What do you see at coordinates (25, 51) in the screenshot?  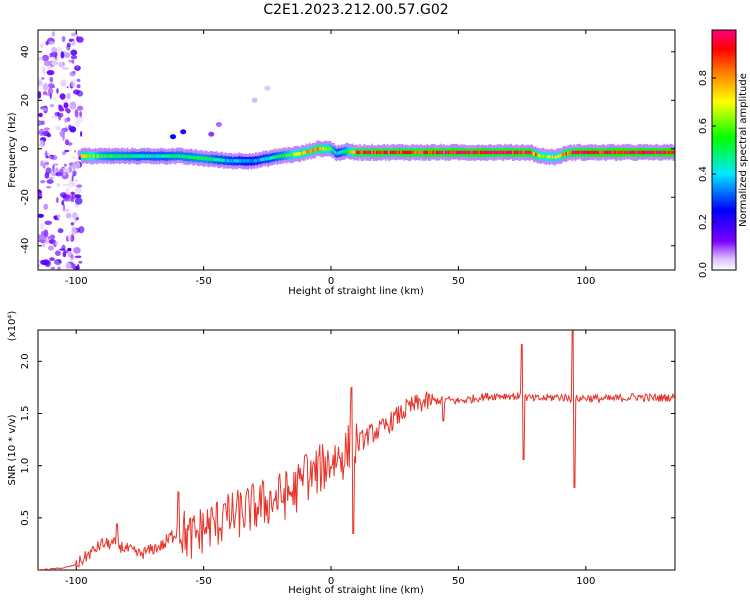 I see `spectrogram-y-tick-label: 40` at bounding box center [25, 51].